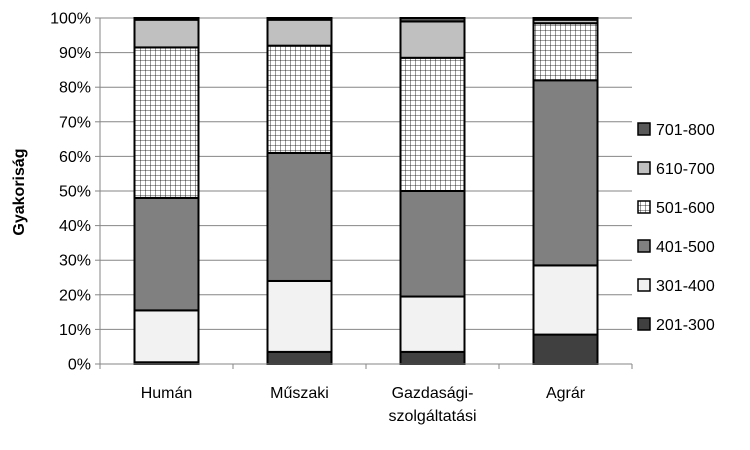 The width and height of the screenshot is (750, 450). I want to click on y-tick-label: 40%, so click(75, 226).